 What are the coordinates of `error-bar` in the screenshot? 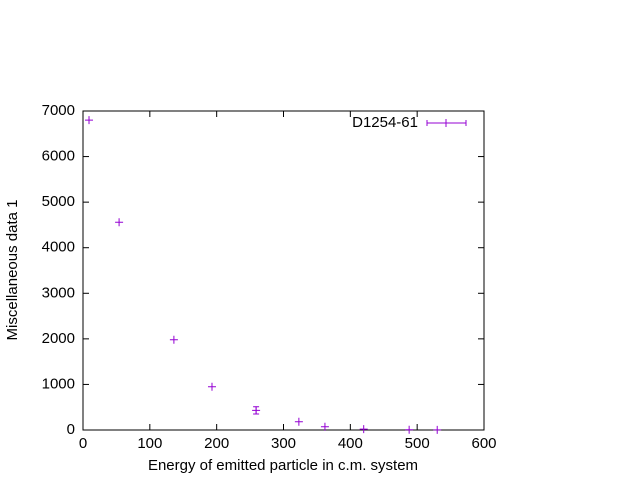 It's located at (256, 410).